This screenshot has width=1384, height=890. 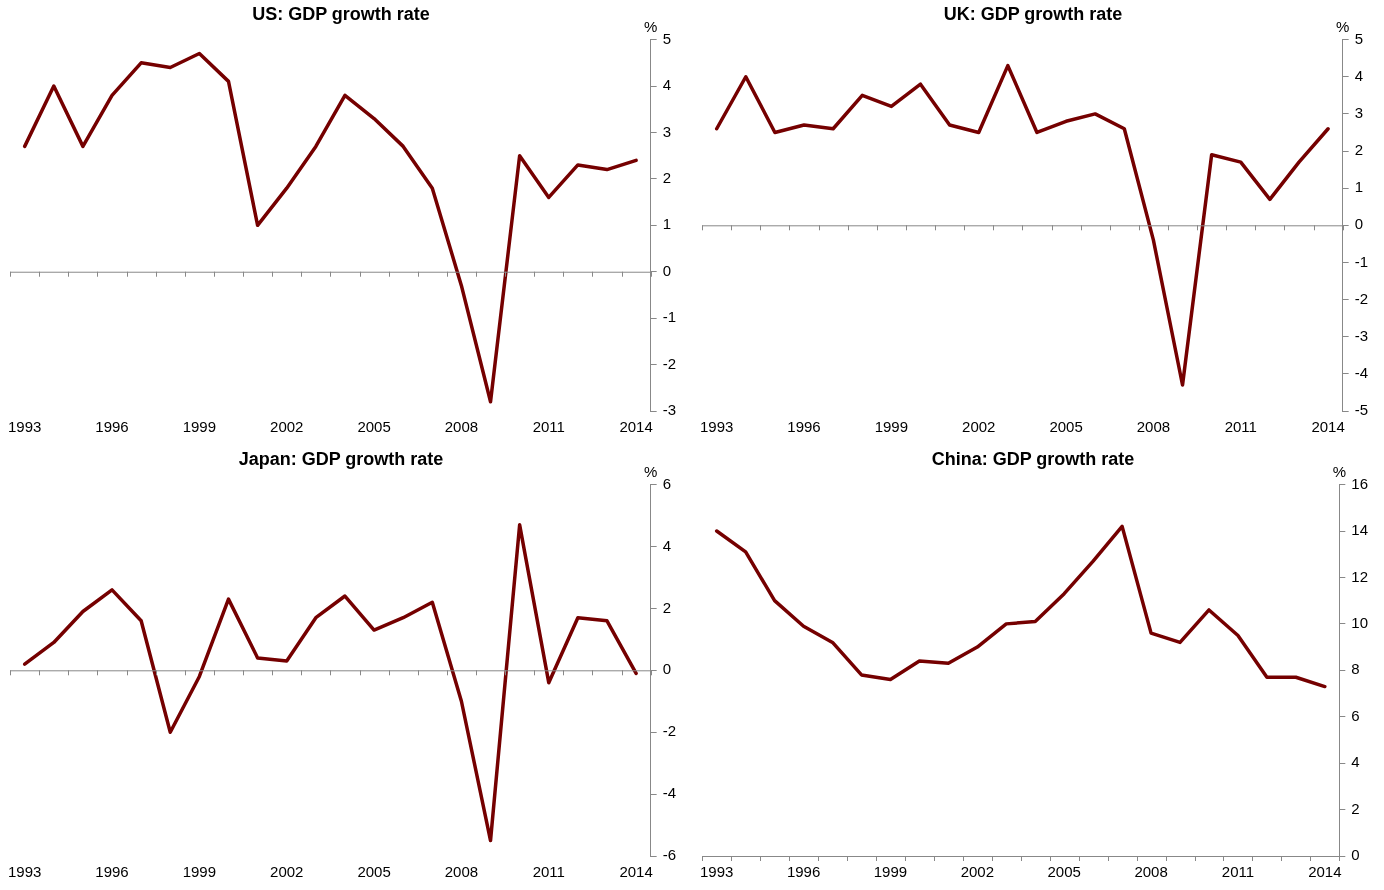 What do you see at coordinates (1361, 410) in the screenshot?
I see `y-tick-label: -5` at bounding box center [1361, 410].